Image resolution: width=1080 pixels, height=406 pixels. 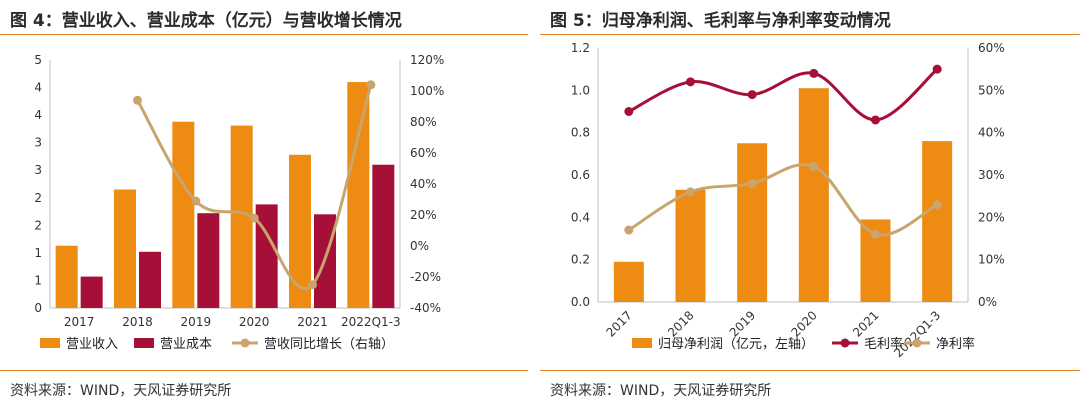 What do you see at coordinates (580, 133) in the screenshot?
I see `left-y-tick-label: 0.8` at bounding box center [580, 133].